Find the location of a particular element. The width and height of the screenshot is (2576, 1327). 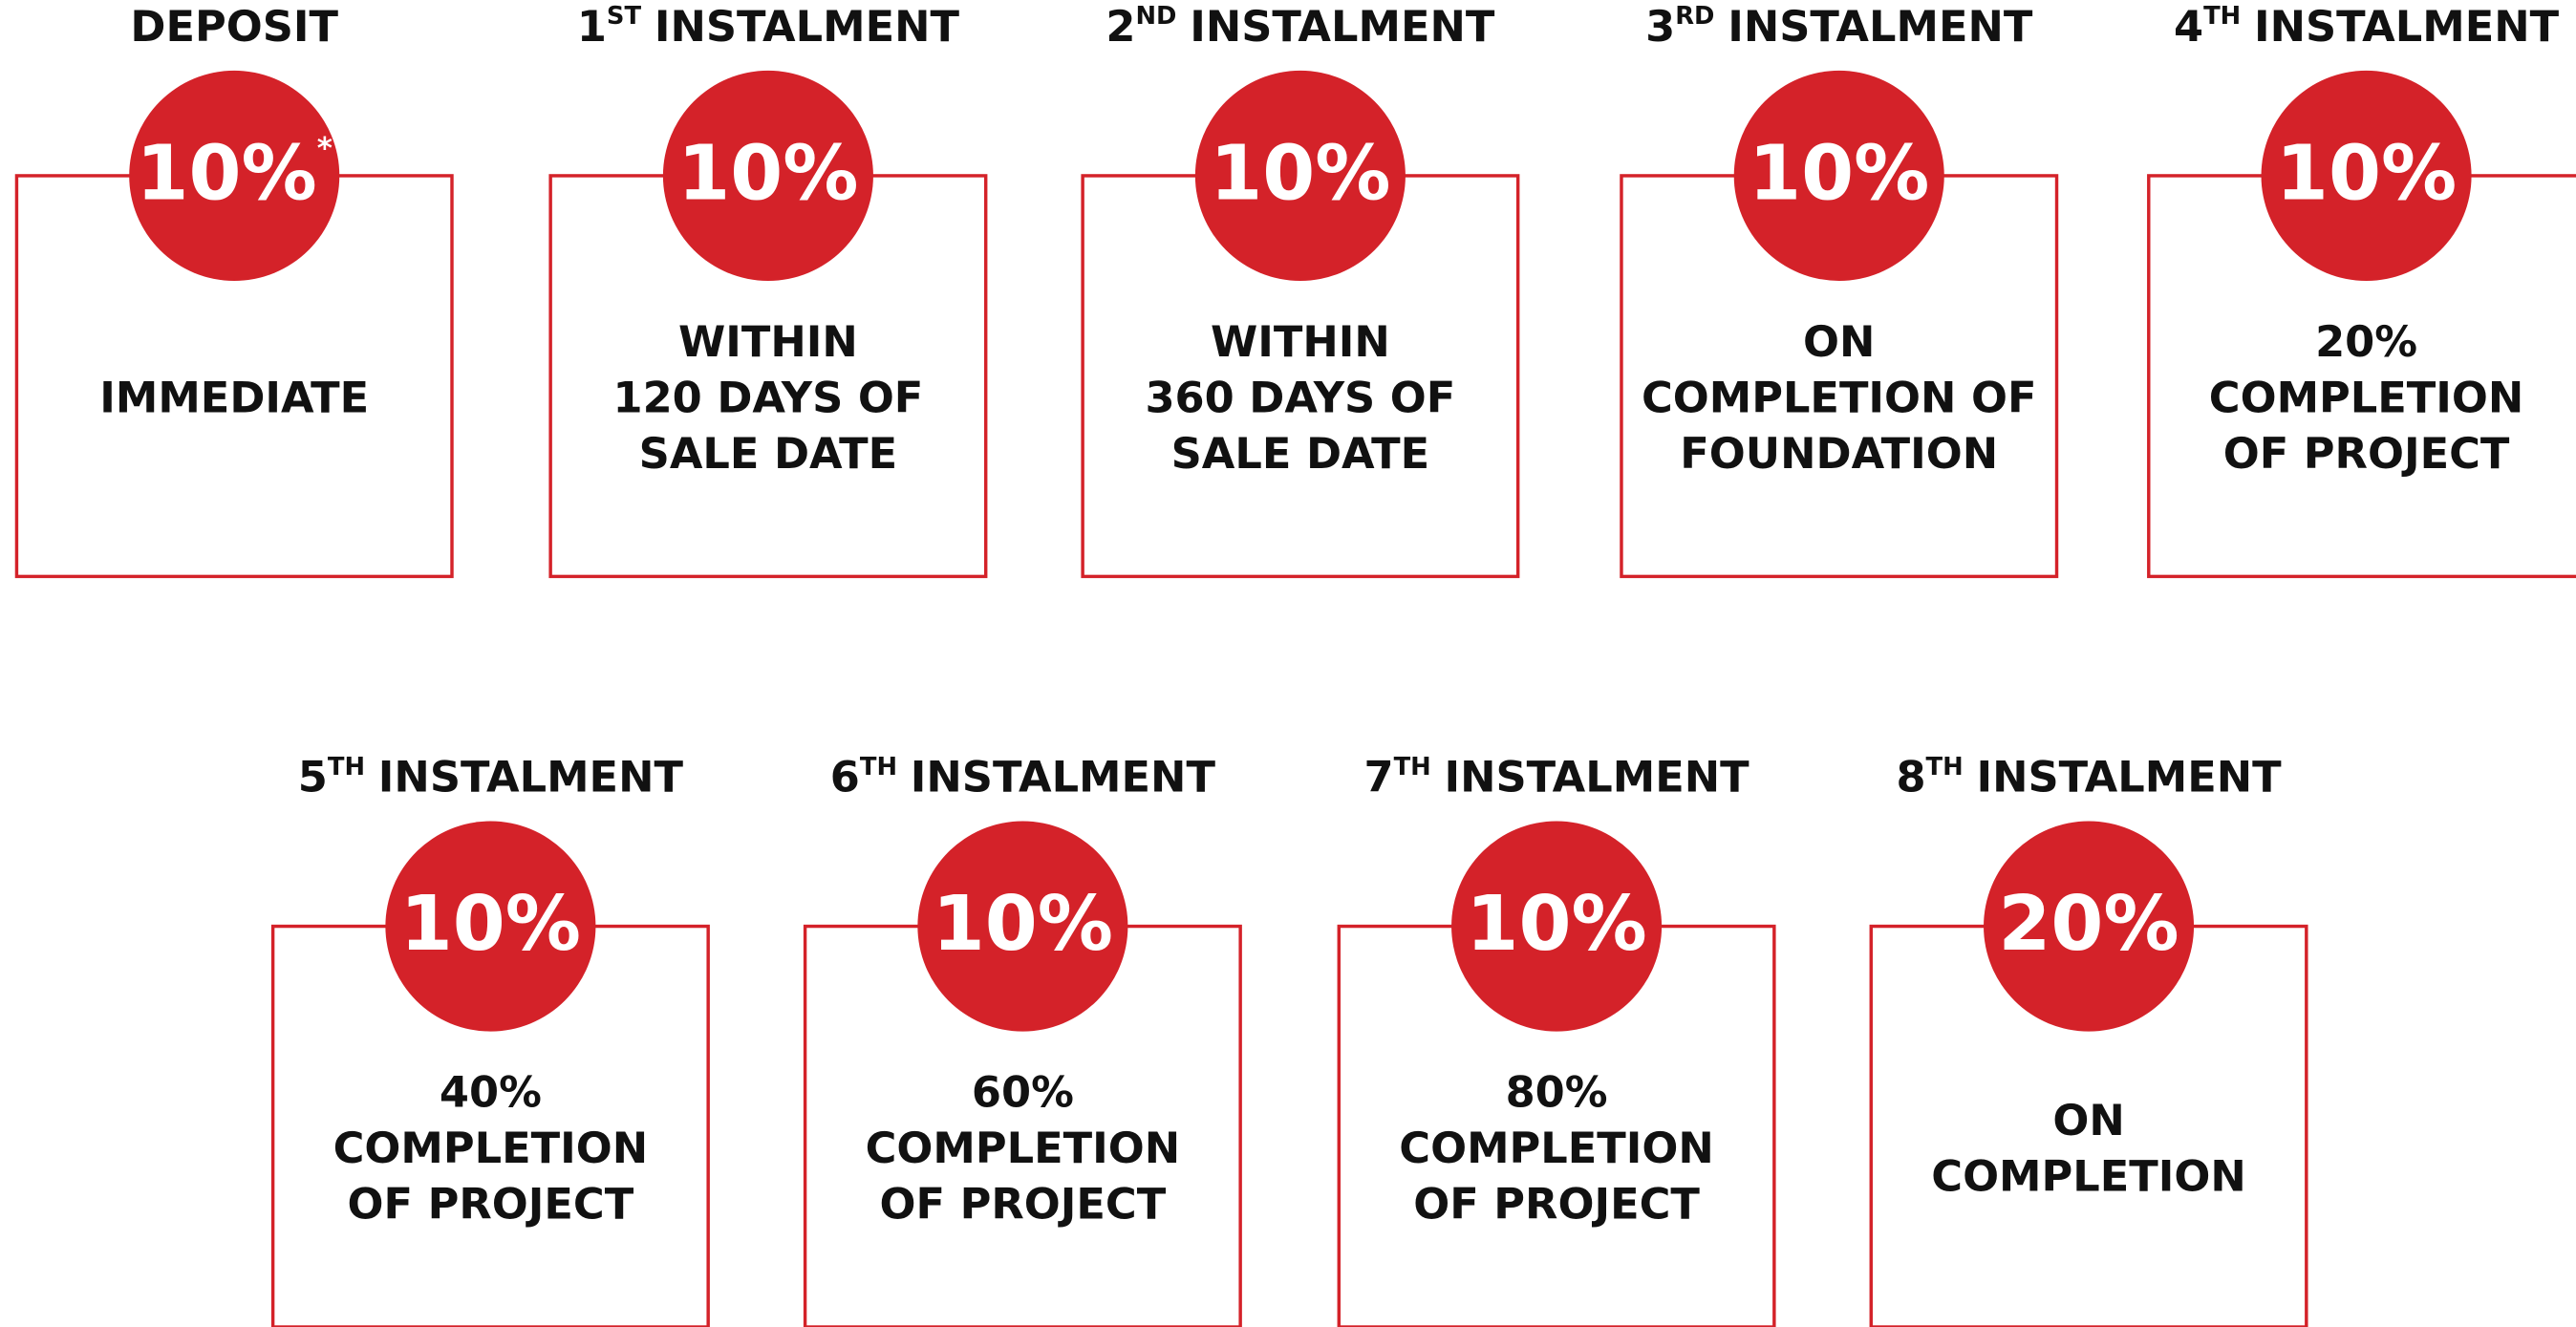

footnote-mark: * is located at coordinates (325, 148).